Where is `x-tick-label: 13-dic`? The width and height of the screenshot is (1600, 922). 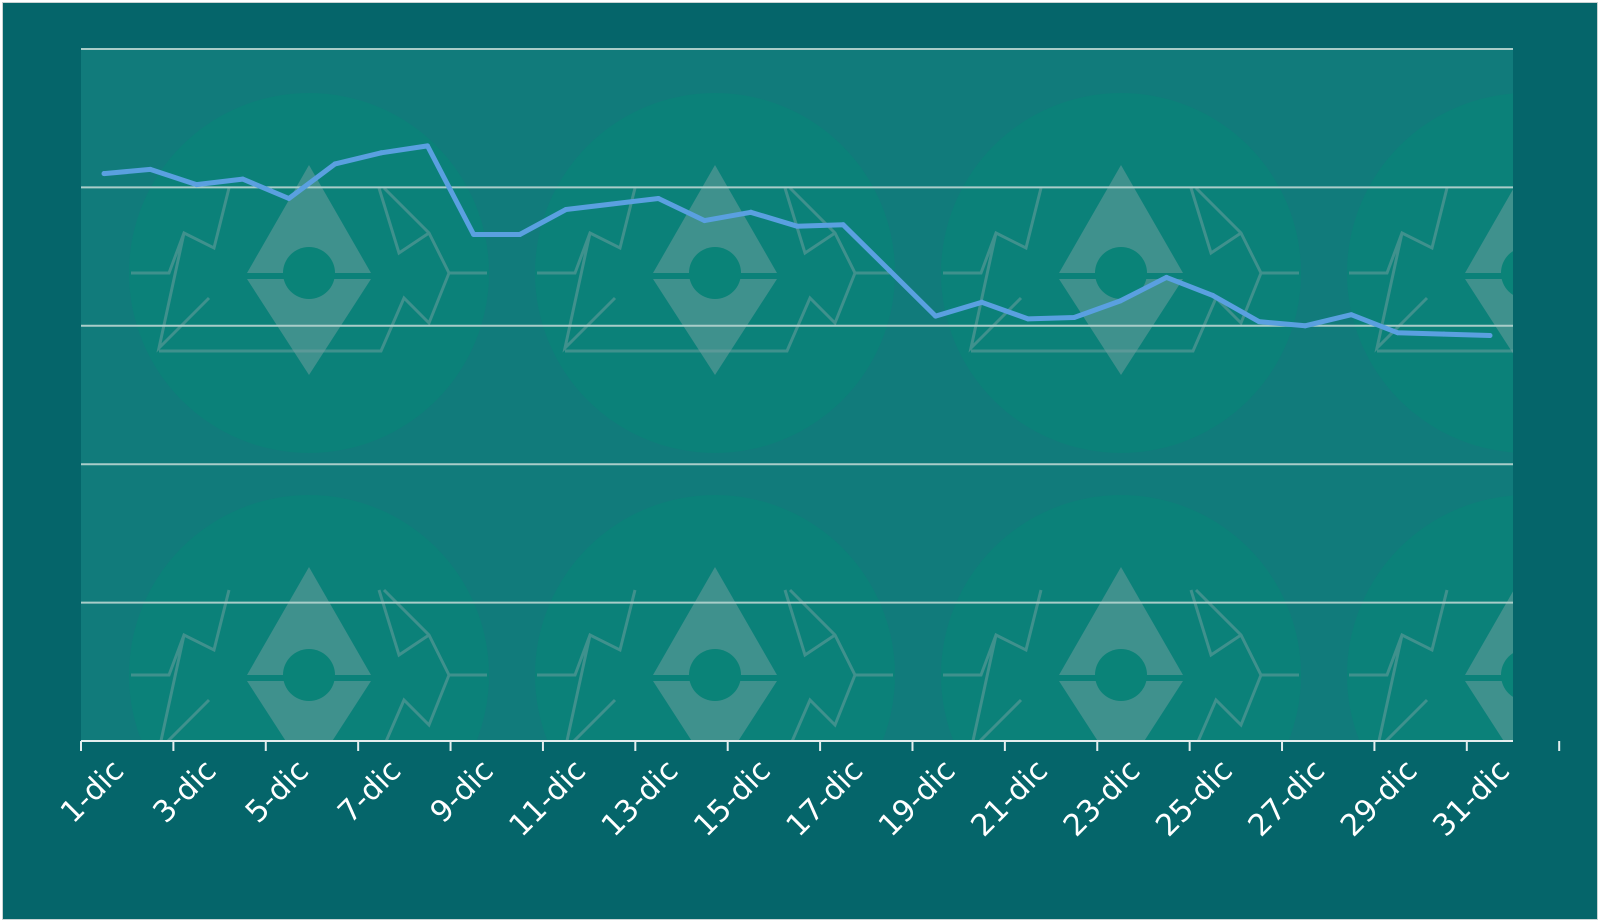 x-tick-label: 13-dic is located at coordinates (640, 798).